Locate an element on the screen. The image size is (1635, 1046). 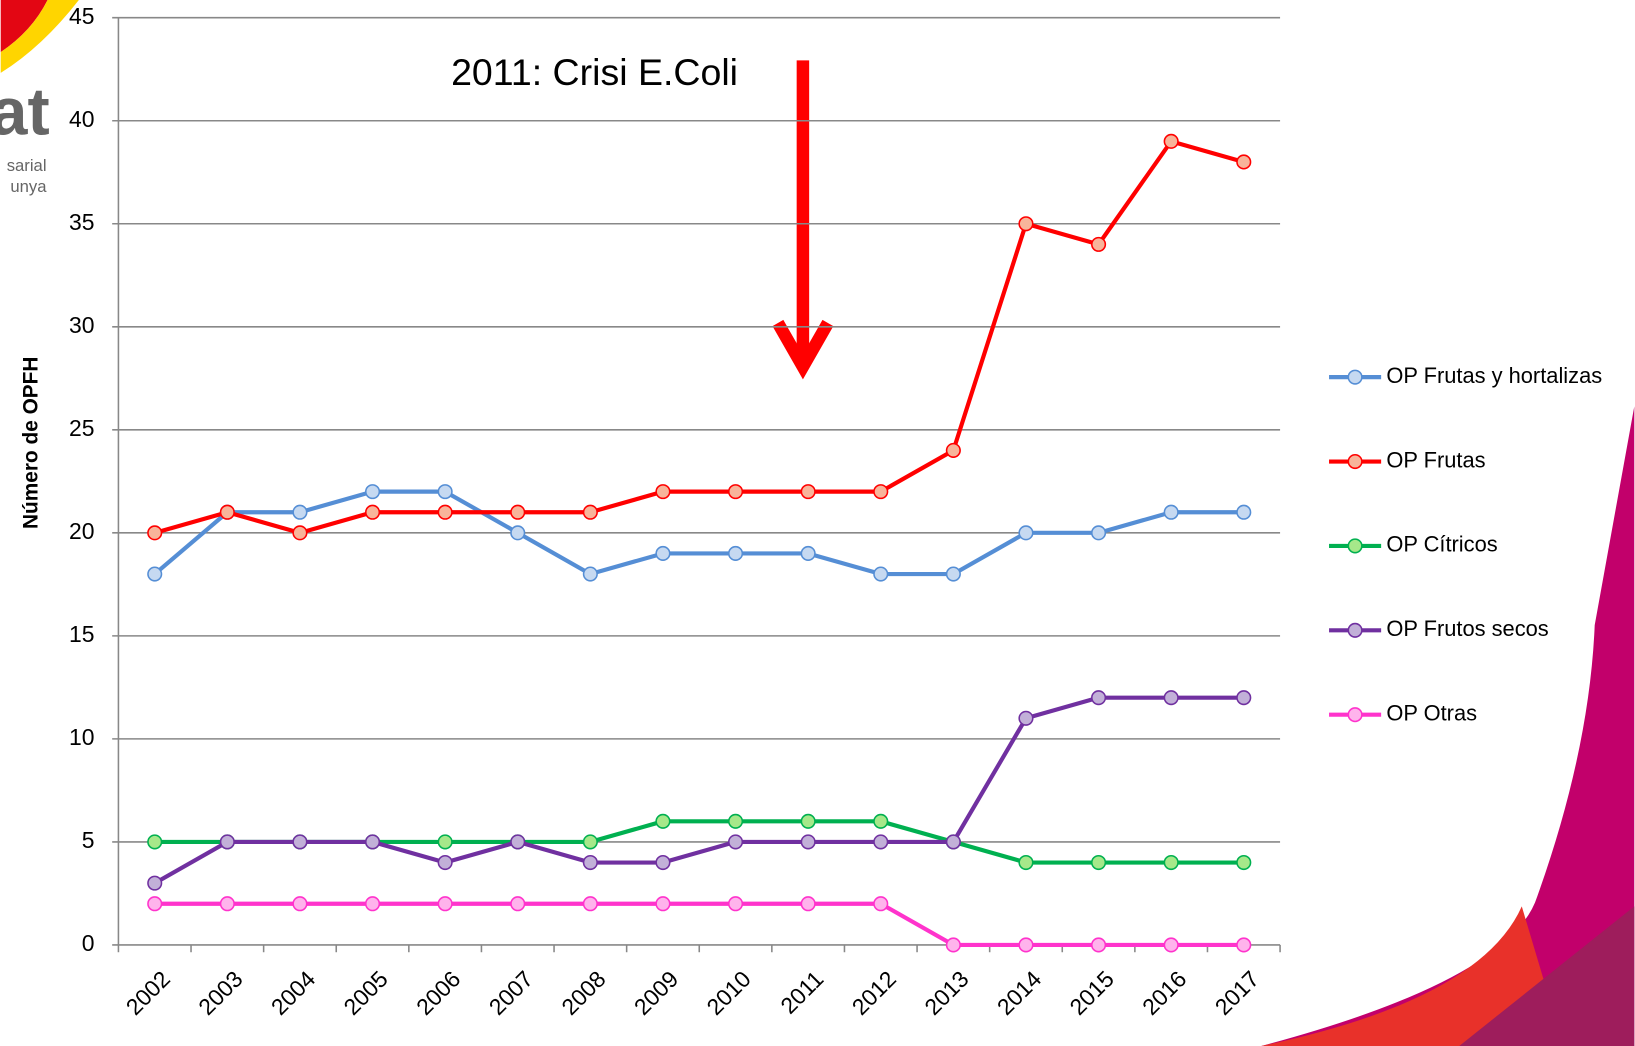
legend-label: OP Otras is located at coordinates (1431, 712).